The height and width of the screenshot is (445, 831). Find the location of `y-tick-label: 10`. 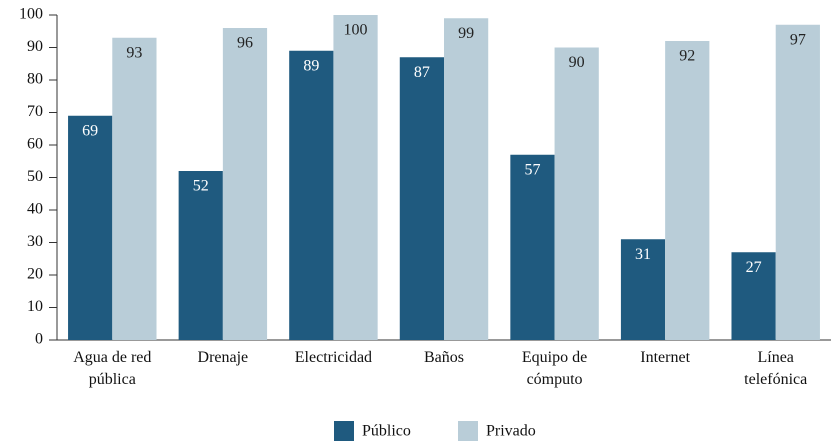

y-tick-label: 10 is located at coordinates (35, 306).